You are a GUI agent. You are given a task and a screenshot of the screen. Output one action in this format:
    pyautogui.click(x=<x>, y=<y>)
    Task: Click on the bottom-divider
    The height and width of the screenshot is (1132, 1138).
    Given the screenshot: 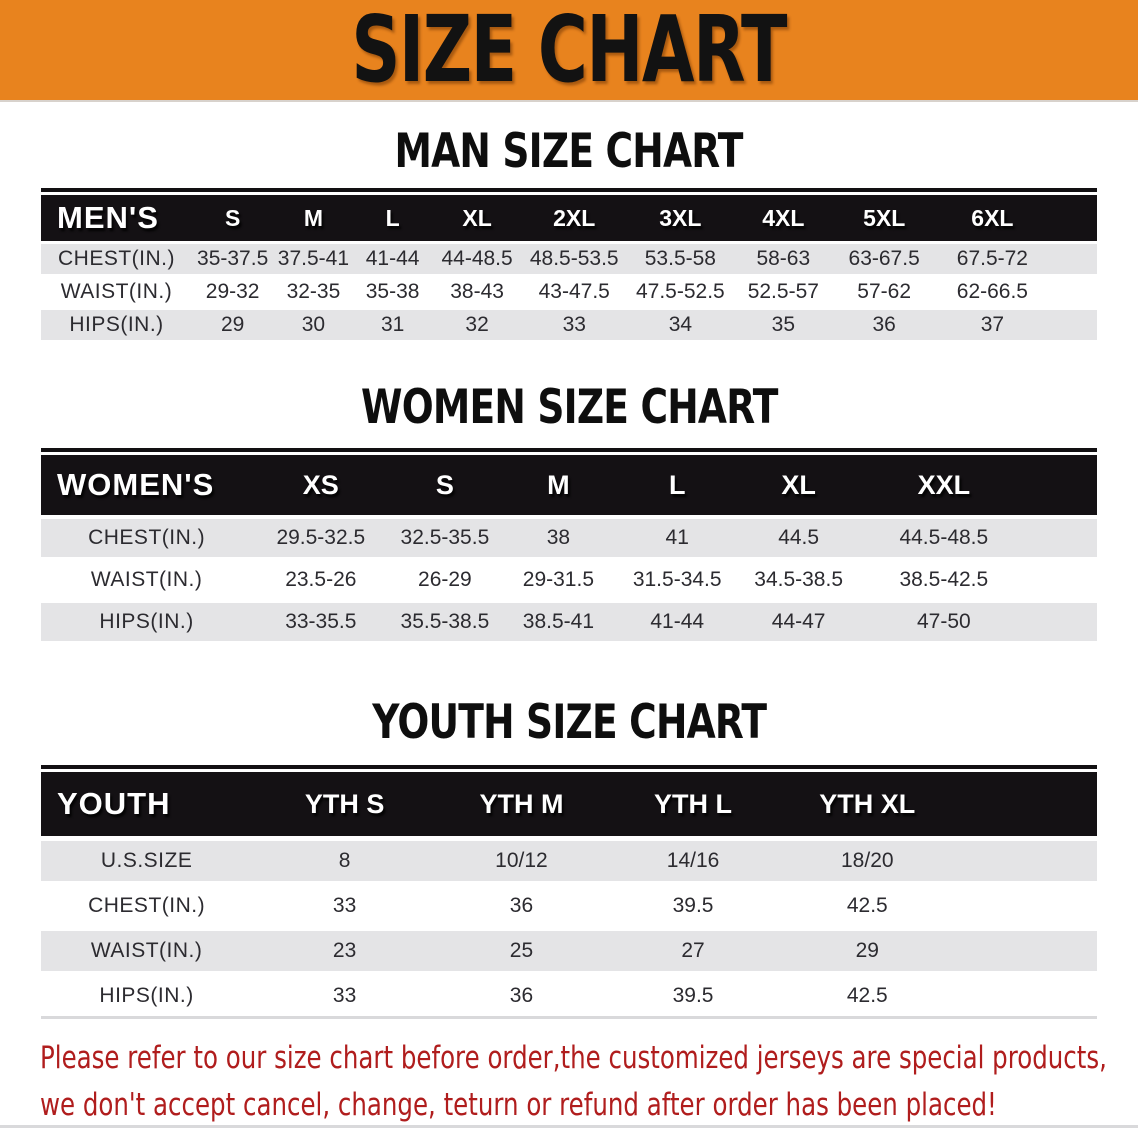 What is the action you would take?
    pyautogui.click(x=569, y=1126)
    